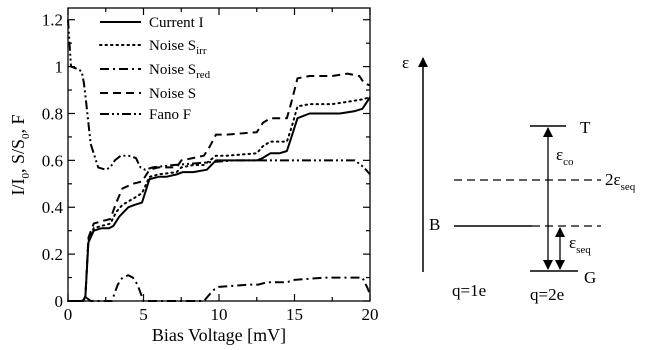  I want to click on x-tick-label: 10, so click(219, 314).